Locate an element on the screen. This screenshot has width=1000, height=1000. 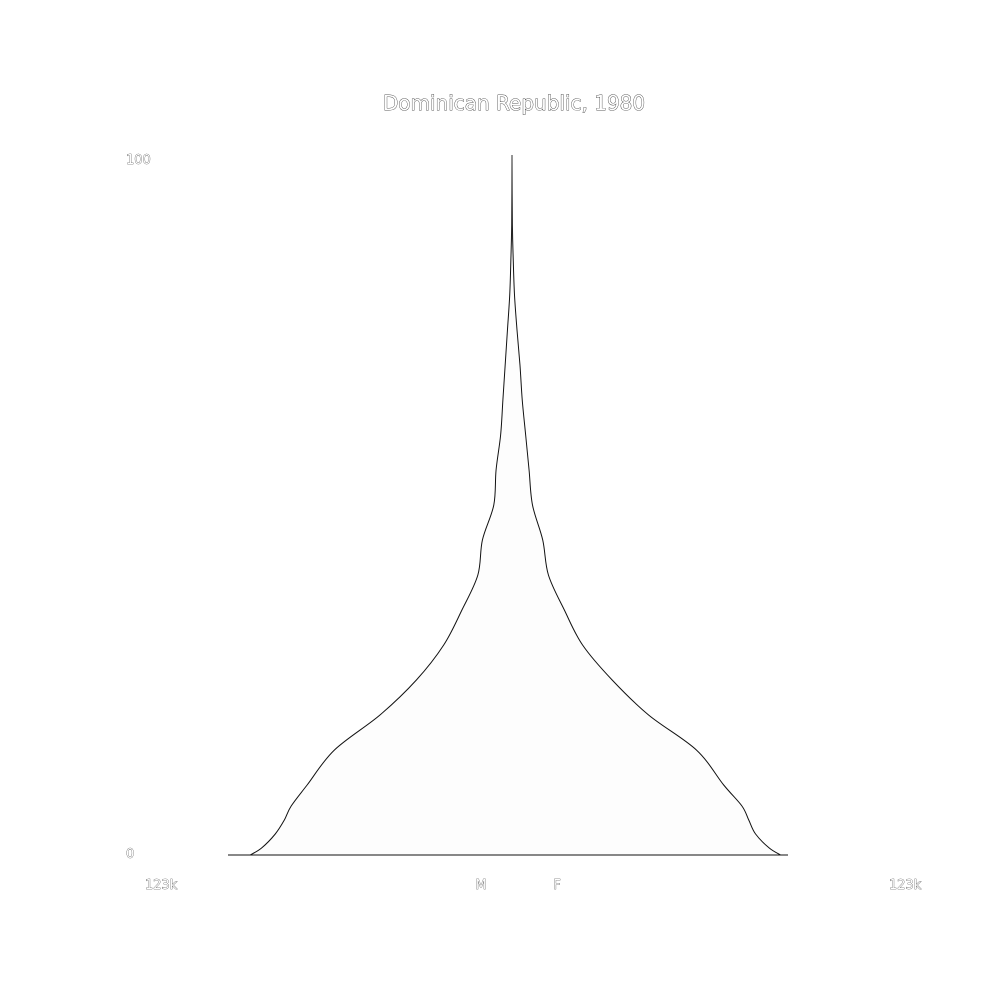
y-axis-max-label: 100 is located at coordinates (138, 160).